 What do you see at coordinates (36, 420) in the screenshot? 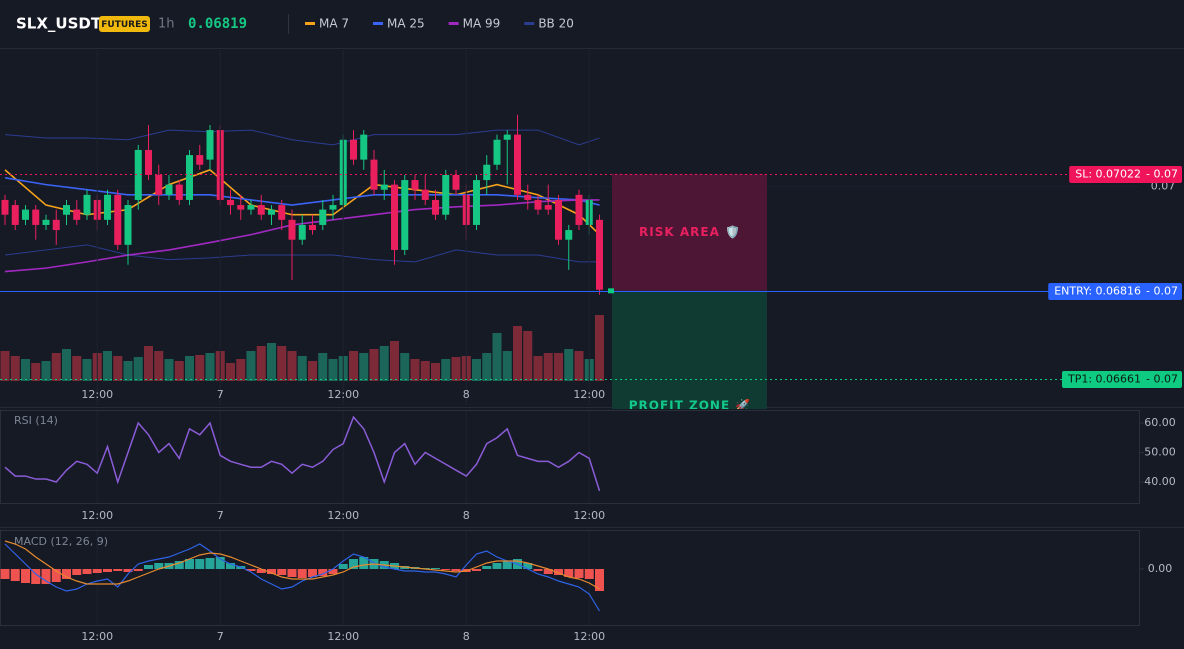
I see `pane-title: RSI (14)` at bounding box center [36, 420].